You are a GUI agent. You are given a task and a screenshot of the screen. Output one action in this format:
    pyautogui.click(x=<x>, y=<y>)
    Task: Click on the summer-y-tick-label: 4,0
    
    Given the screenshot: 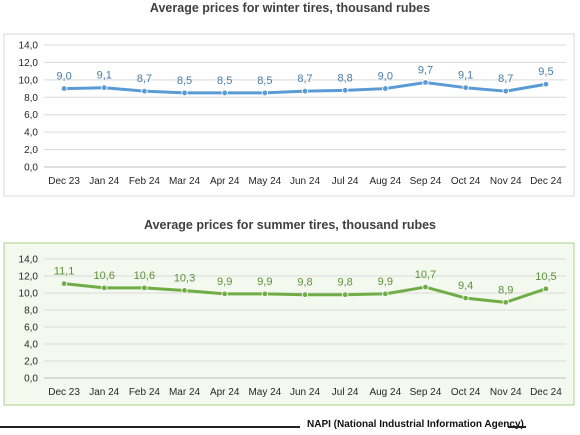 What is the action you would take?
    pyautogui.click(x=31, y=345)
    